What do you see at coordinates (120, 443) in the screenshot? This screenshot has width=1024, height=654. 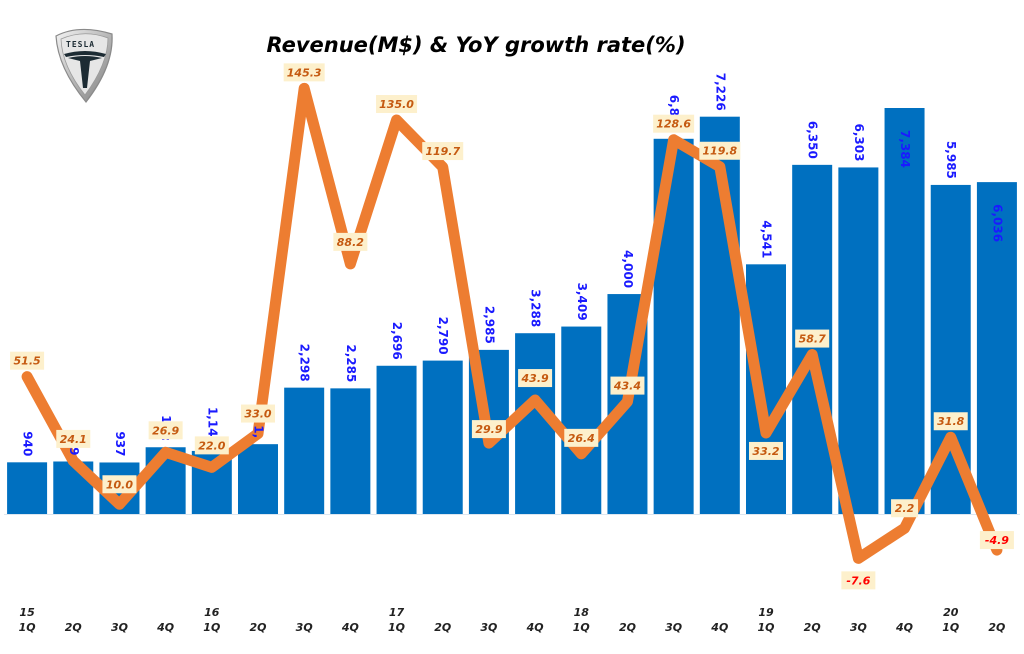 I see `revenue-data-label: 937` at bounding box center [120, 443].